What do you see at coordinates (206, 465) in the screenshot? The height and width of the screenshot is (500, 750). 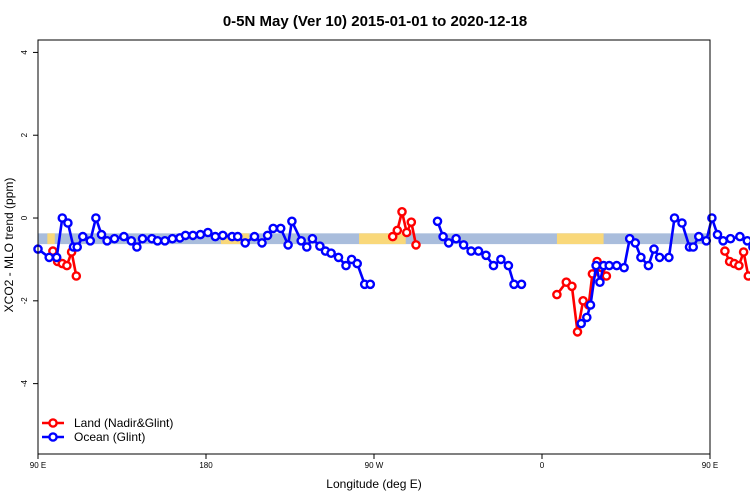 I see `x-tick-label-1: 180` at bounding box center [206, 465].